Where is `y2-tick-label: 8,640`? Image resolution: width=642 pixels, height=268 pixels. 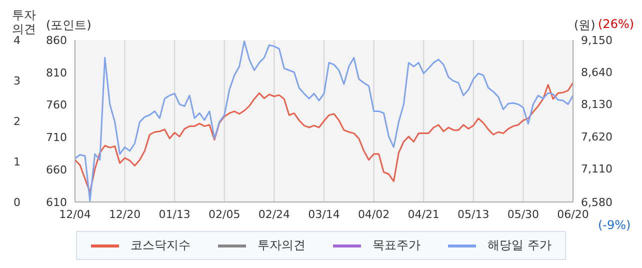 y2-tick-label: 8,640 is located at coordinates (596, 73).